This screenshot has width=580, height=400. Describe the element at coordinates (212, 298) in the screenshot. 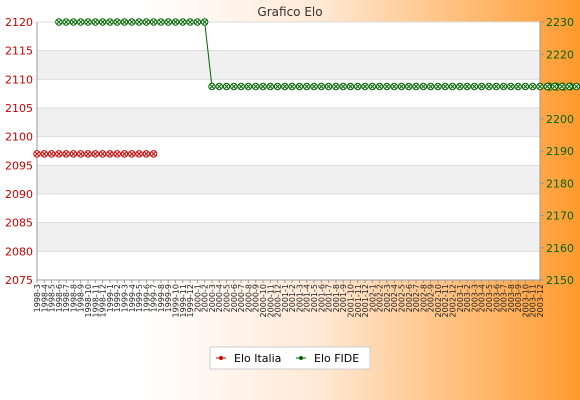

I see `x-tick-label: 2000-3` at that location.